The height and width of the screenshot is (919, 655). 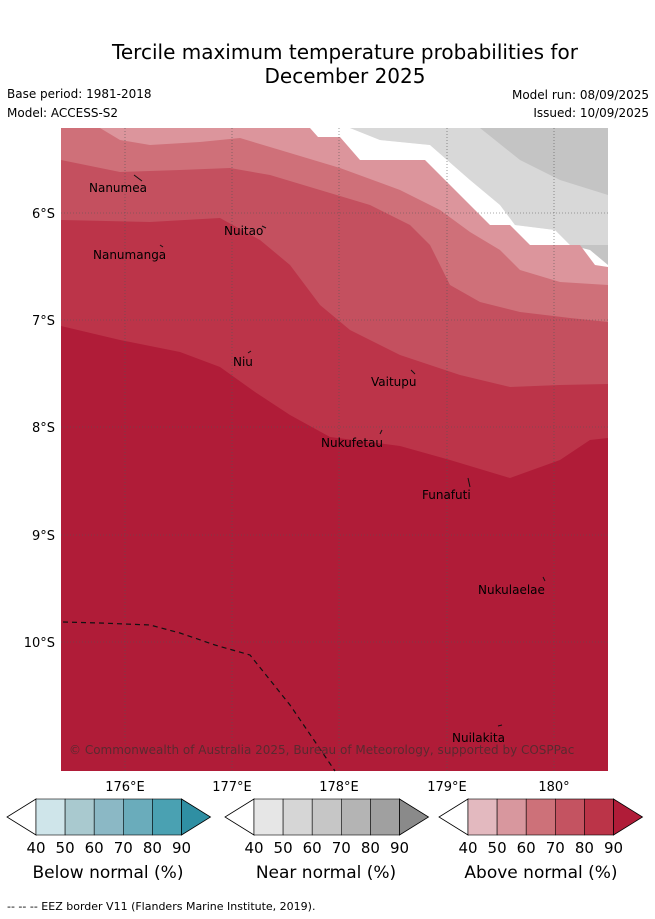 What do you see at coordinates (580, 95) in the screenshot?
I see `model-run: Model run: 08/09/2025` at bounding box center [580, 95].